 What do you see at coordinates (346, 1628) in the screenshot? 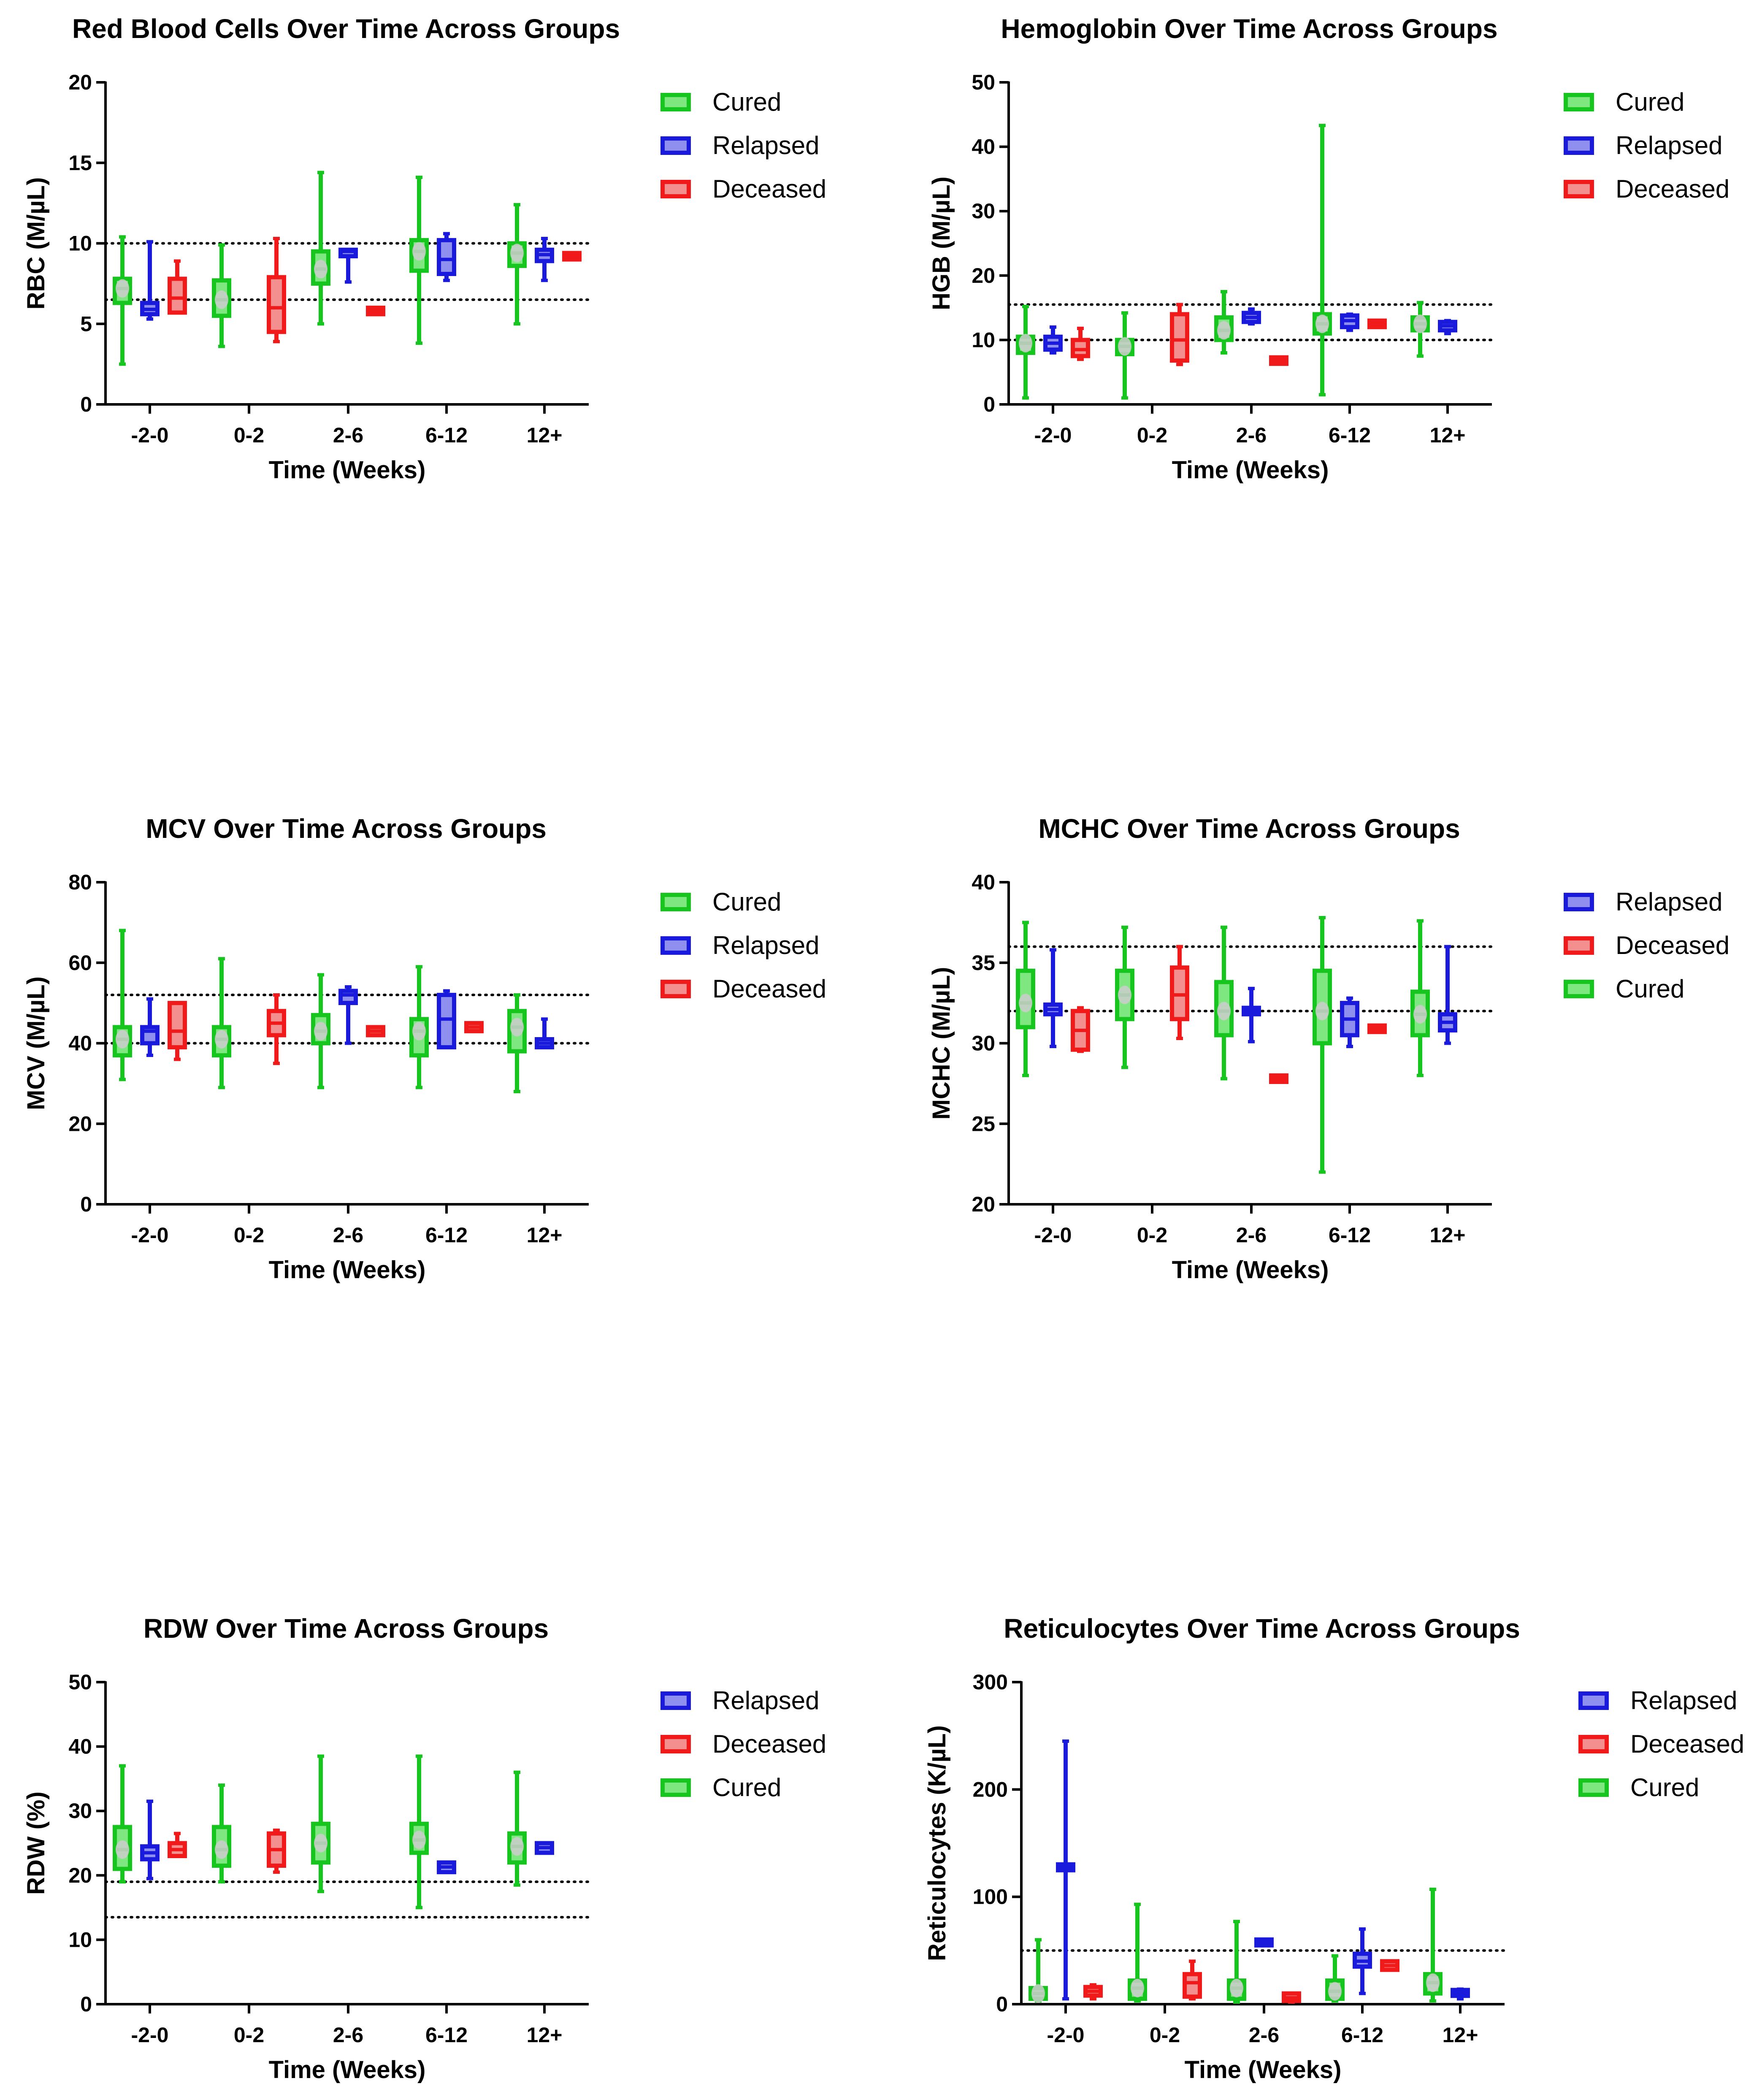
I see `chart-title: RDW Over Time Across Groups` at bounding box center [346, 1628].